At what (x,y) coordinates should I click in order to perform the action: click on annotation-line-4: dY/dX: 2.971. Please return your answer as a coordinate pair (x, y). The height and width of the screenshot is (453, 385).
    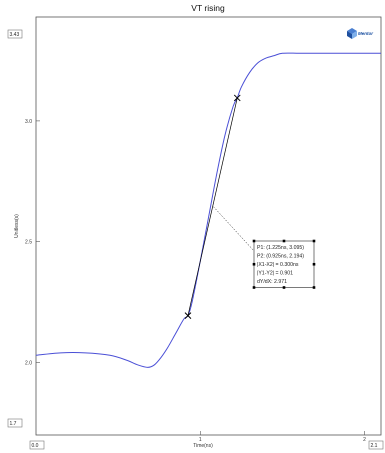
    Looking at the image, I should click on (272, 282).